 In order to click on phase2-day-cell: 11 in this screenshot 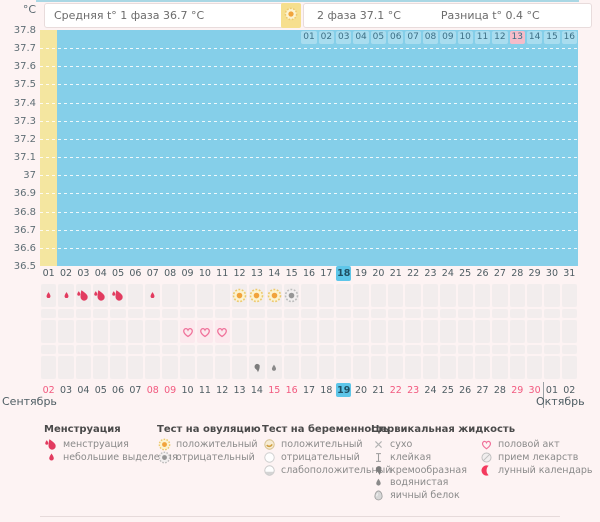, I will do `click(482, 37)`.